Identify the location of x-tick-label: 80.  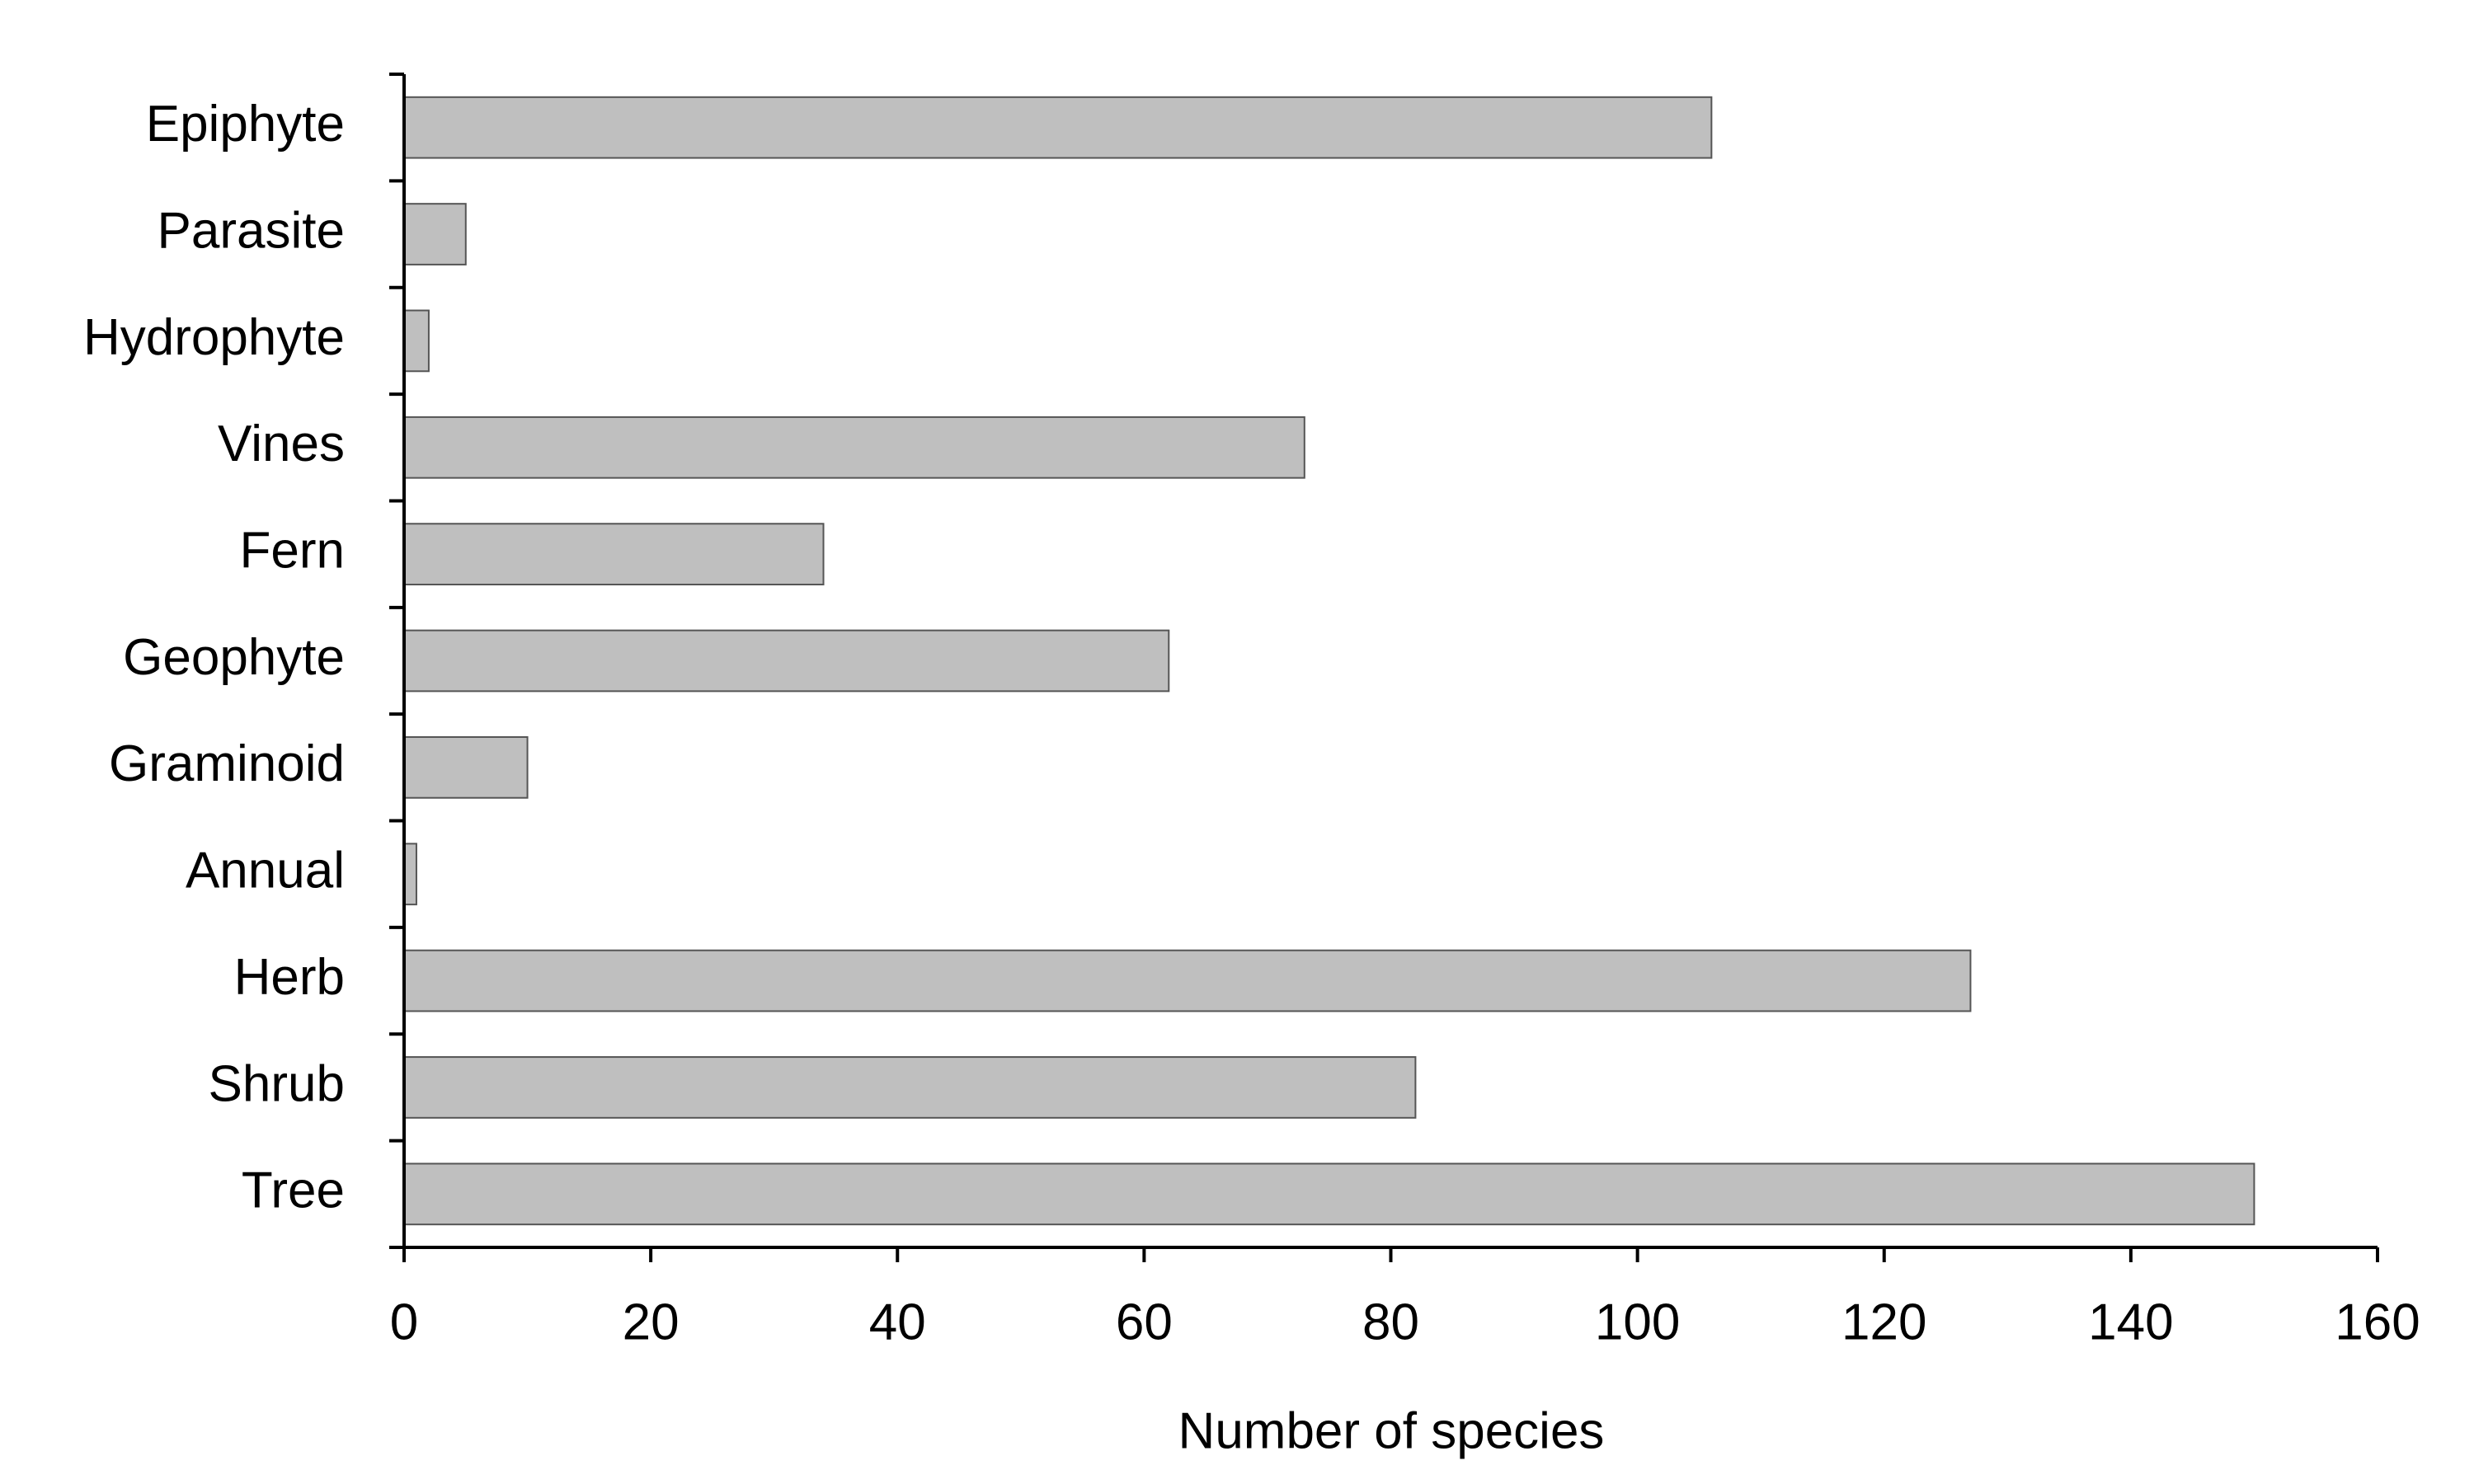
(1390, 1322).